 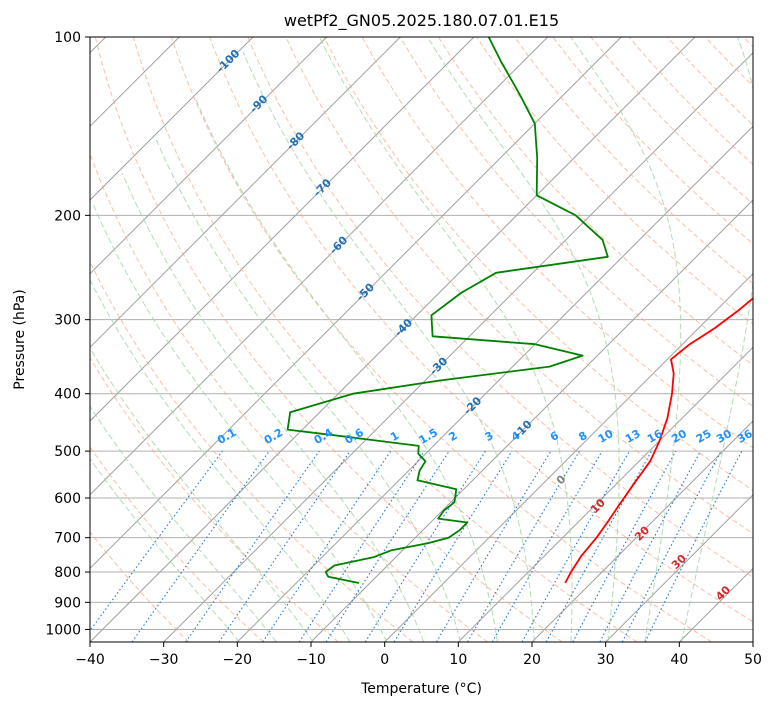 I want to click on x-axis-ticks: −40 −30 −20 −10 0 10 20 30 40 50, so click(x=418, y=655).